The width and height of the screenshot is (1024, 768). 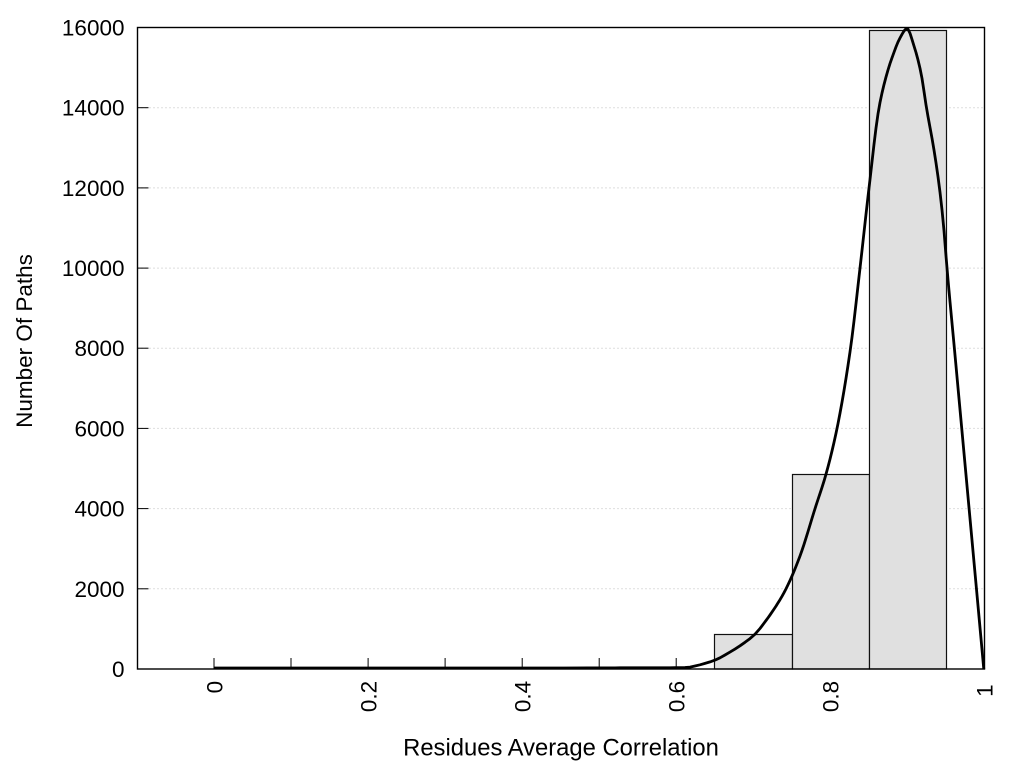 I want to click on svg-text: 1, so click(x=985, y=690).